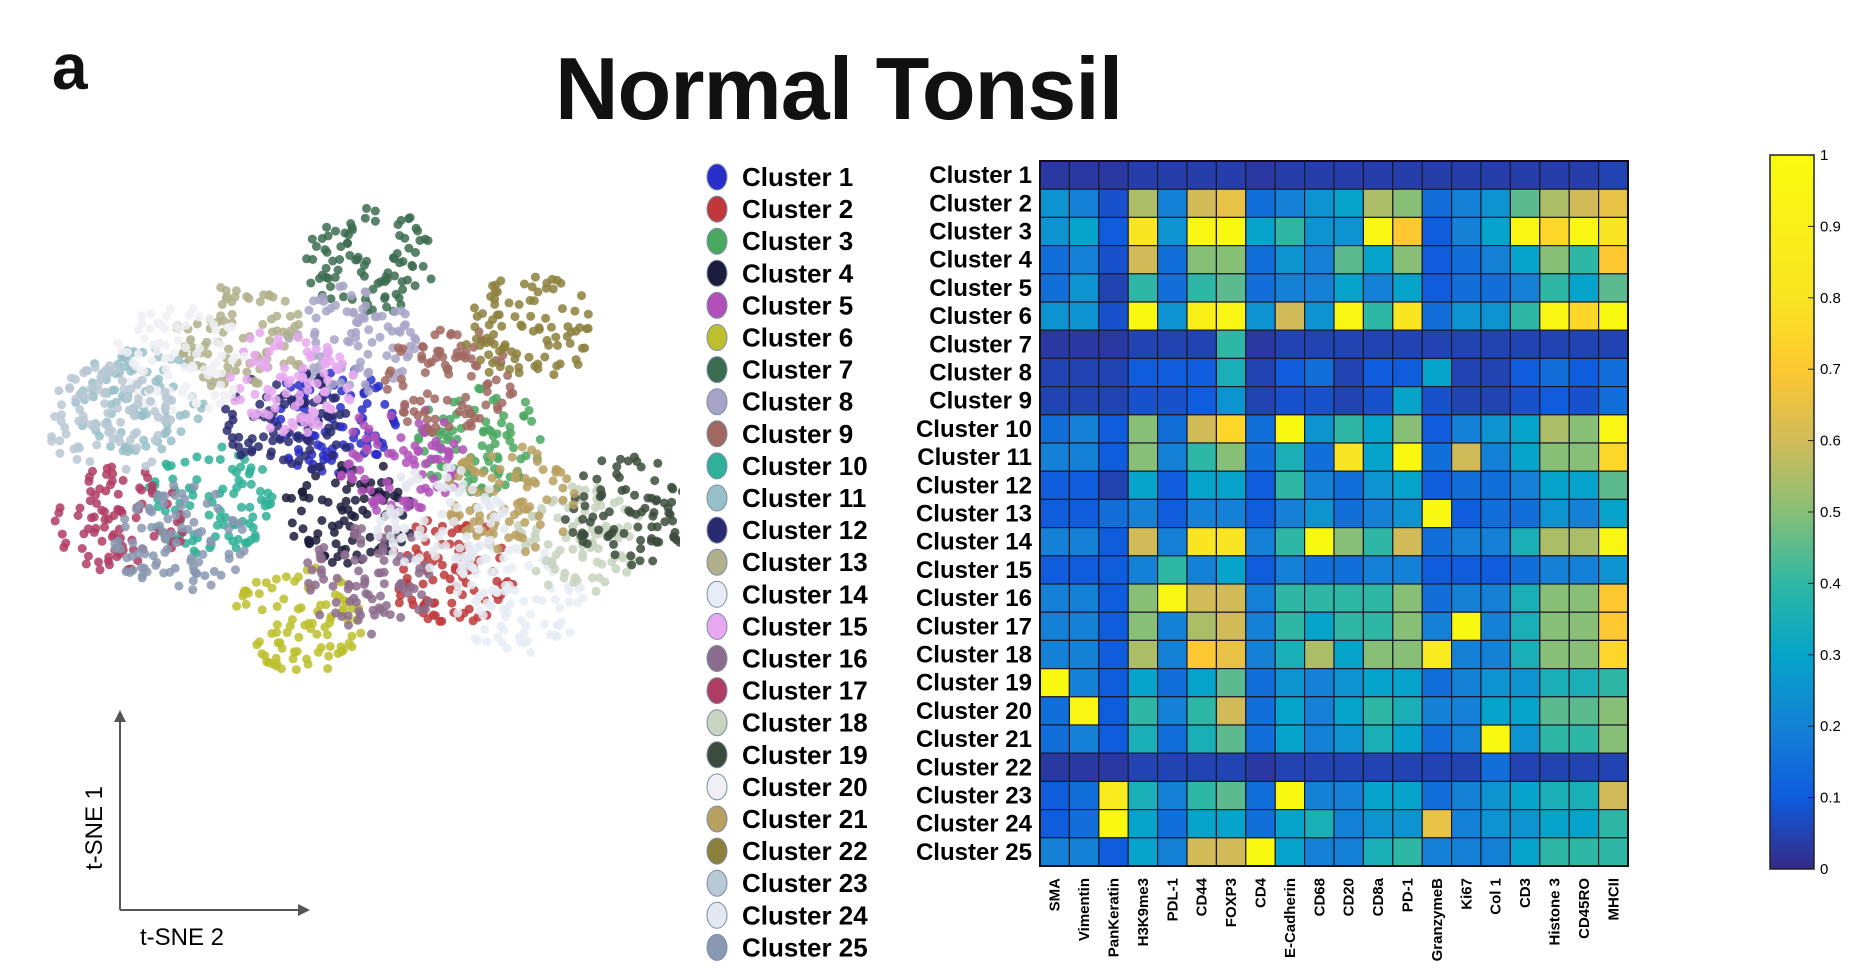 Image resolution: width=1872 pixels, height=977 pixels. What do you see at coordinates (787, 755) in the screenshot?
I see `legend-item-cluster-19: Cluster 19` at bounding box center [787, 755].